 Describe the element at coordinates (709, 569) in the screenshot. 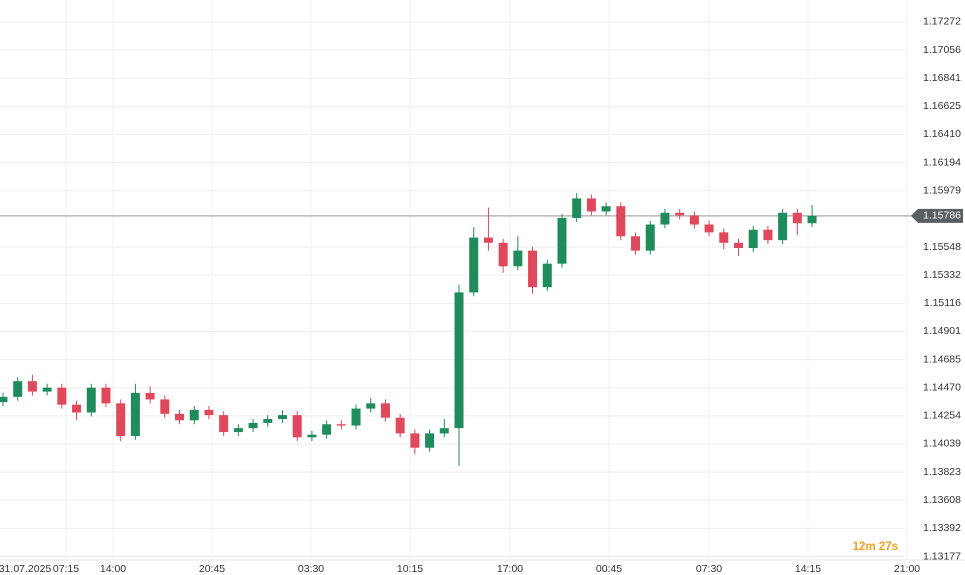

I see `x-tick-label: 07:30` at that location.